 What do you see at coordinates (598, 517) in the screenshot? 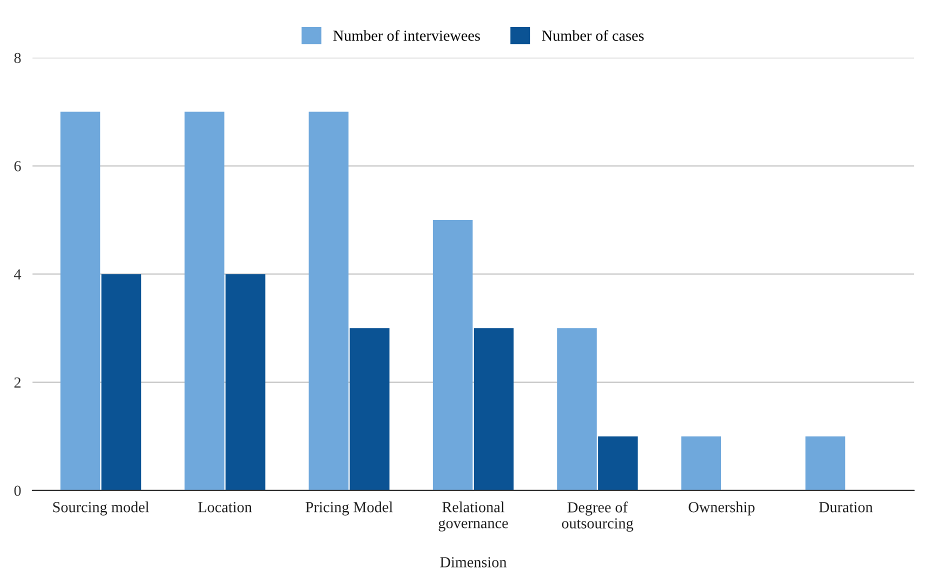
I see `x-tick-label: Degree of outsourcing` at bounding box center [598, 517].